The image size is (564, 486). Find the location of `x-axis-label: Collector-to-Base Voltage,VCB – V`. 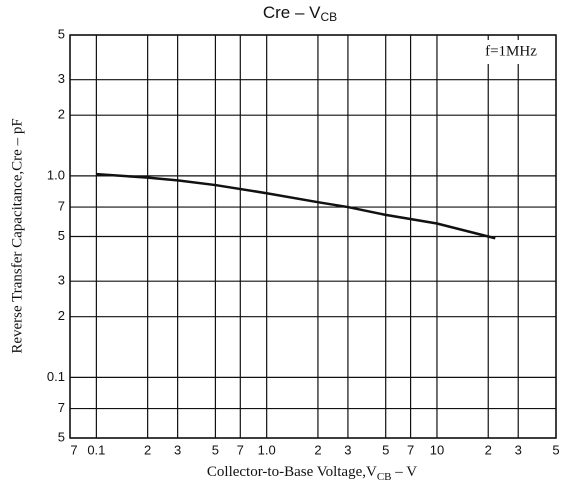

x-axis-label: Collector-to-Base Voltage,VCB – V is located at coordinates (312, 473).